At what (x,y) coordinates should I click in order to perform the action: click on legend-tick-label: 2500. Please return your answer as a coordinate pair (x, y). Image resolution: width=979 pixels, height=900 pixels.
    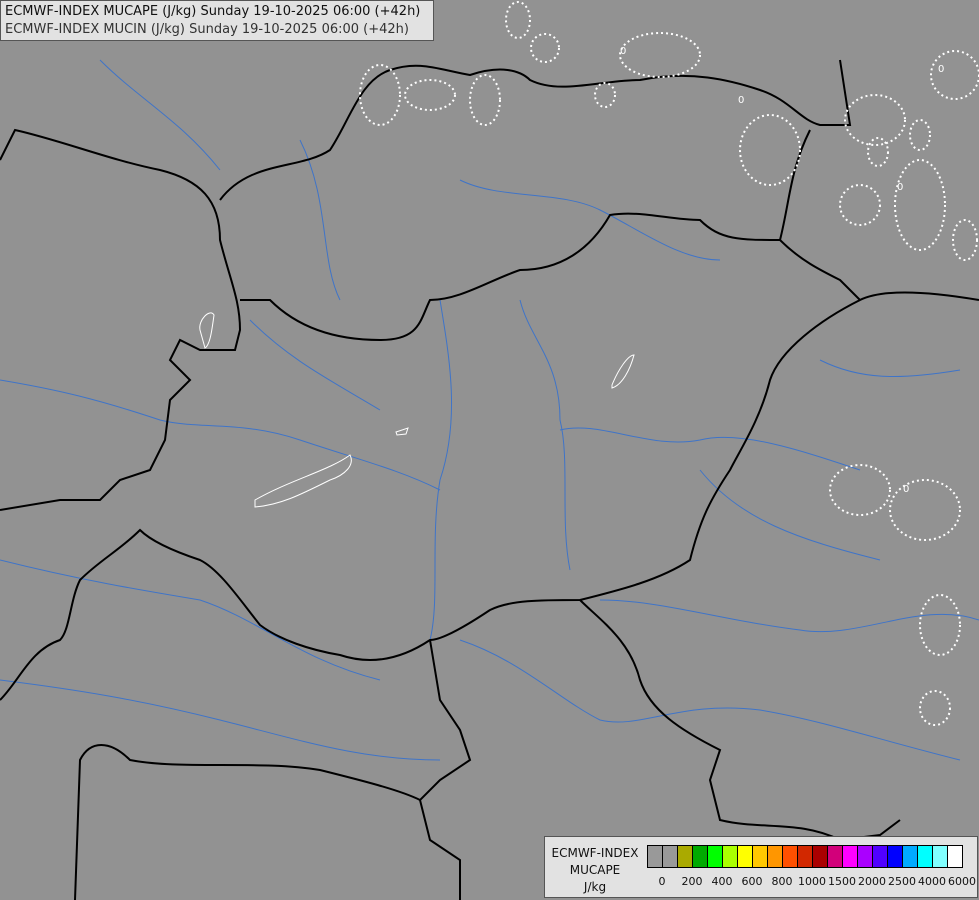
    Looking at the image, I should click on (902, 881).